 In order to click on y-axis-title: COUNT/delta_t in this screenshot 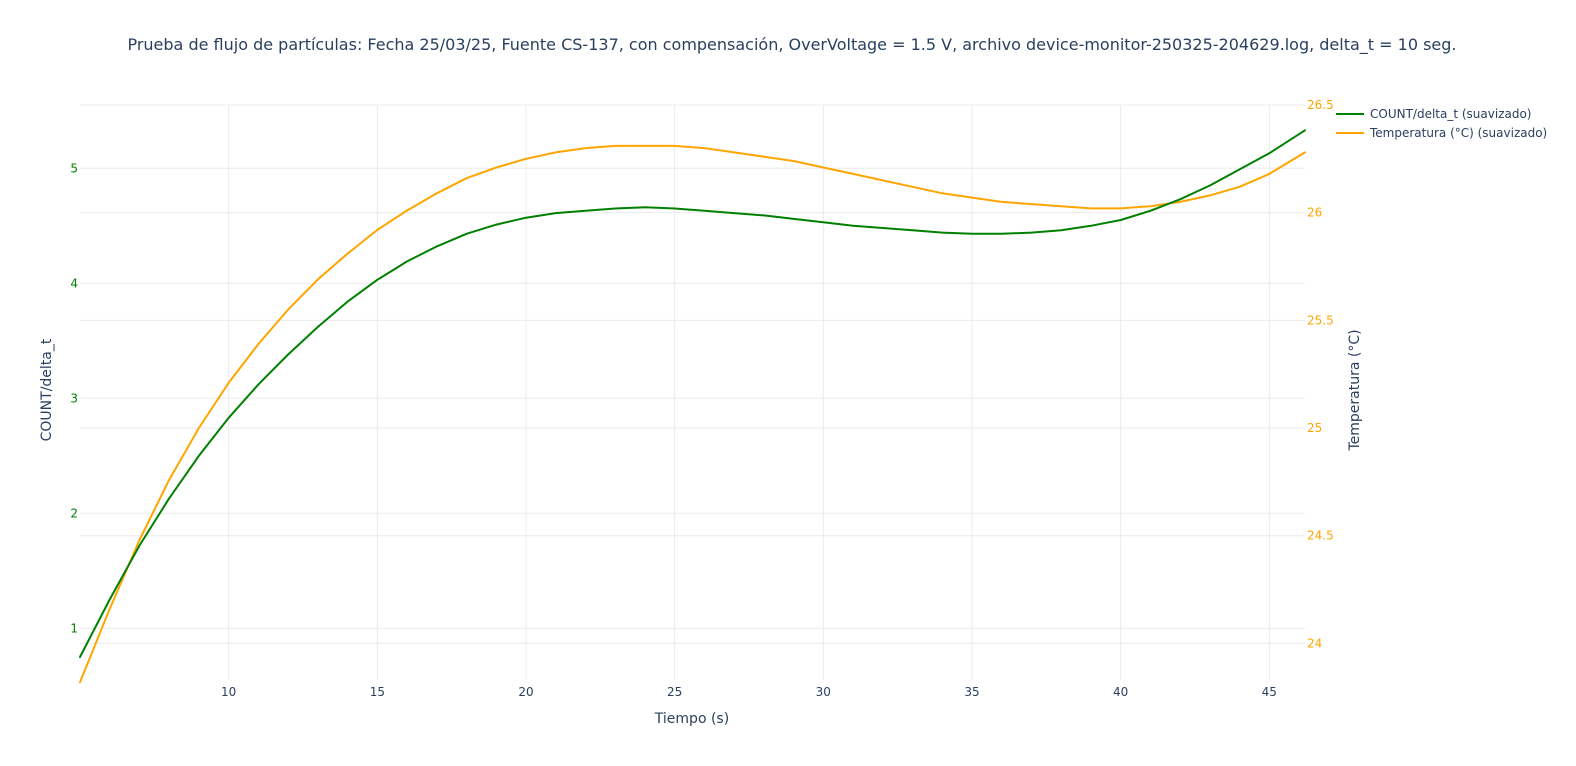, I will do `click(47, 389)`.